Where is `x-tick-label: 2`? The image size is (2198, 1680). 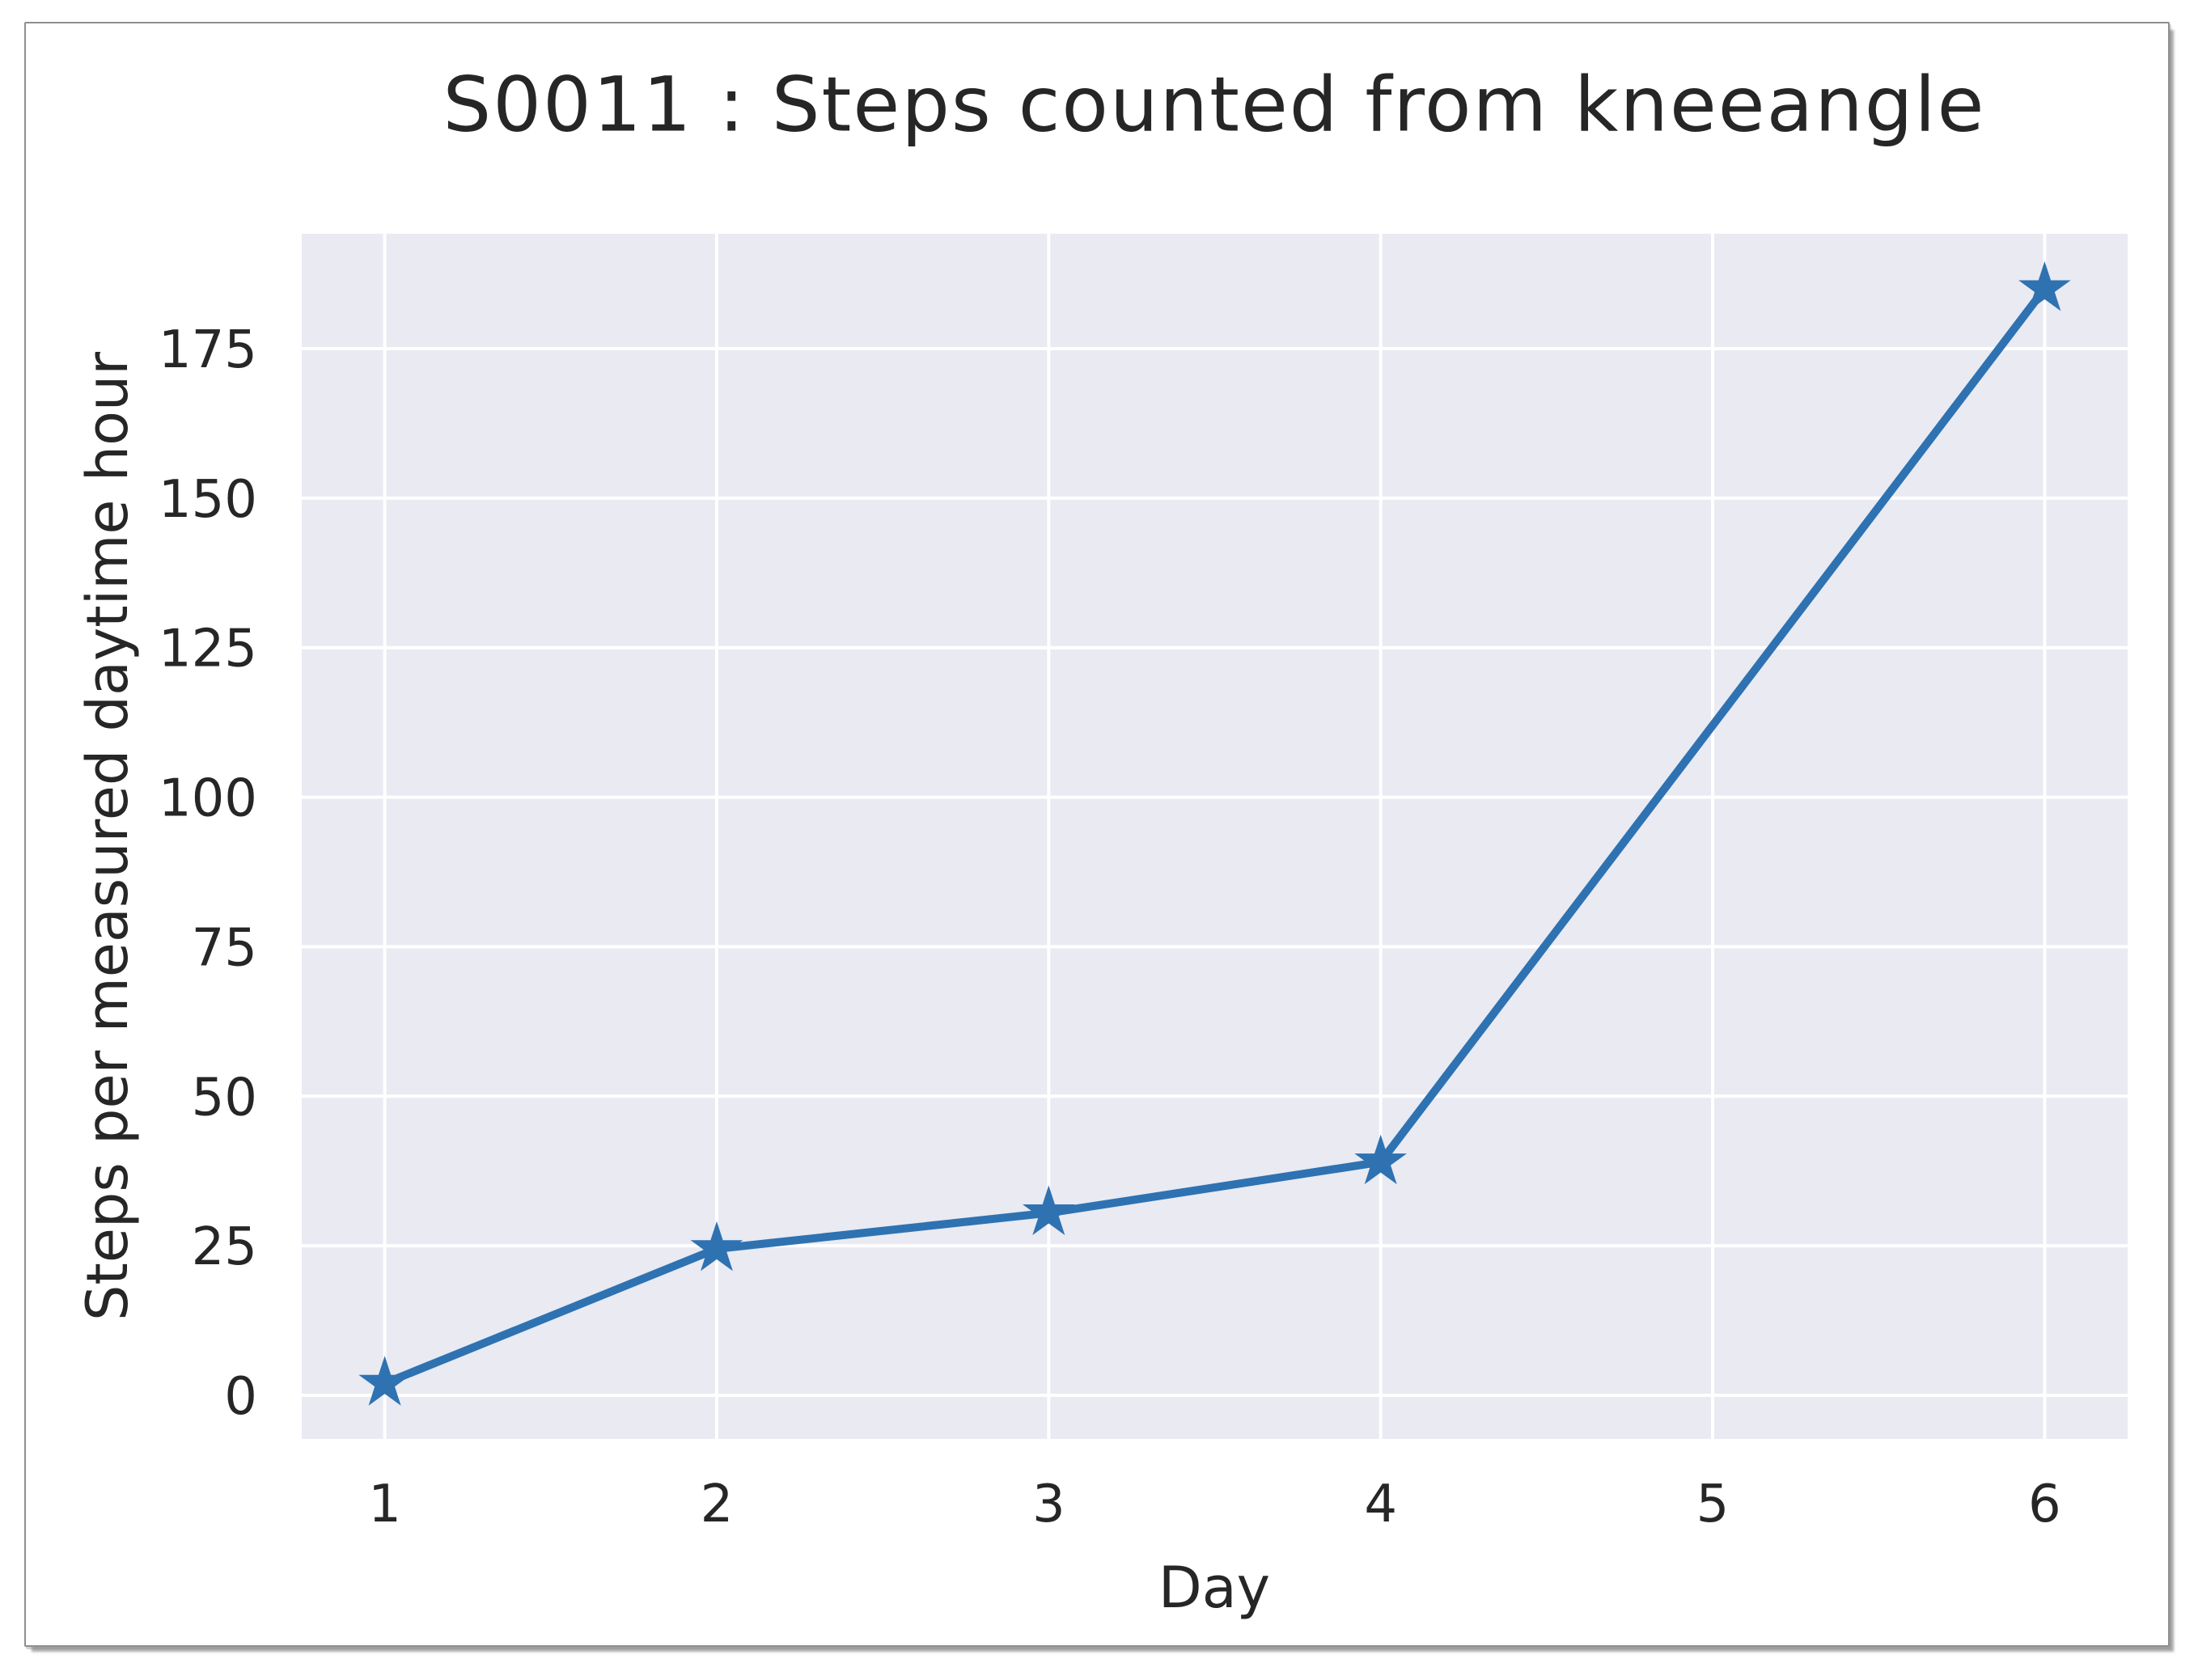
x-tick-label: 2 is located at coordinates (717, 1504).